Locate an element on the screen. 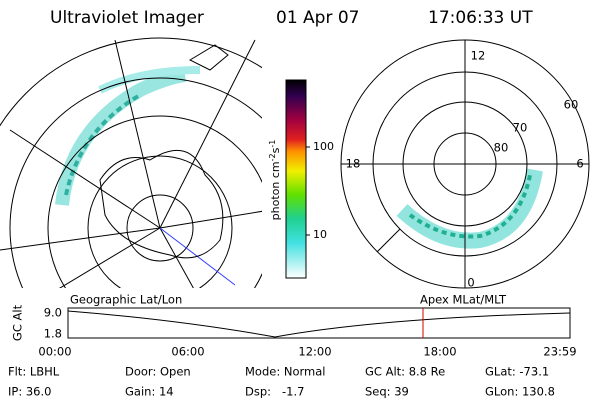  status-field: Door: Open is located at coordinates (158, 372).